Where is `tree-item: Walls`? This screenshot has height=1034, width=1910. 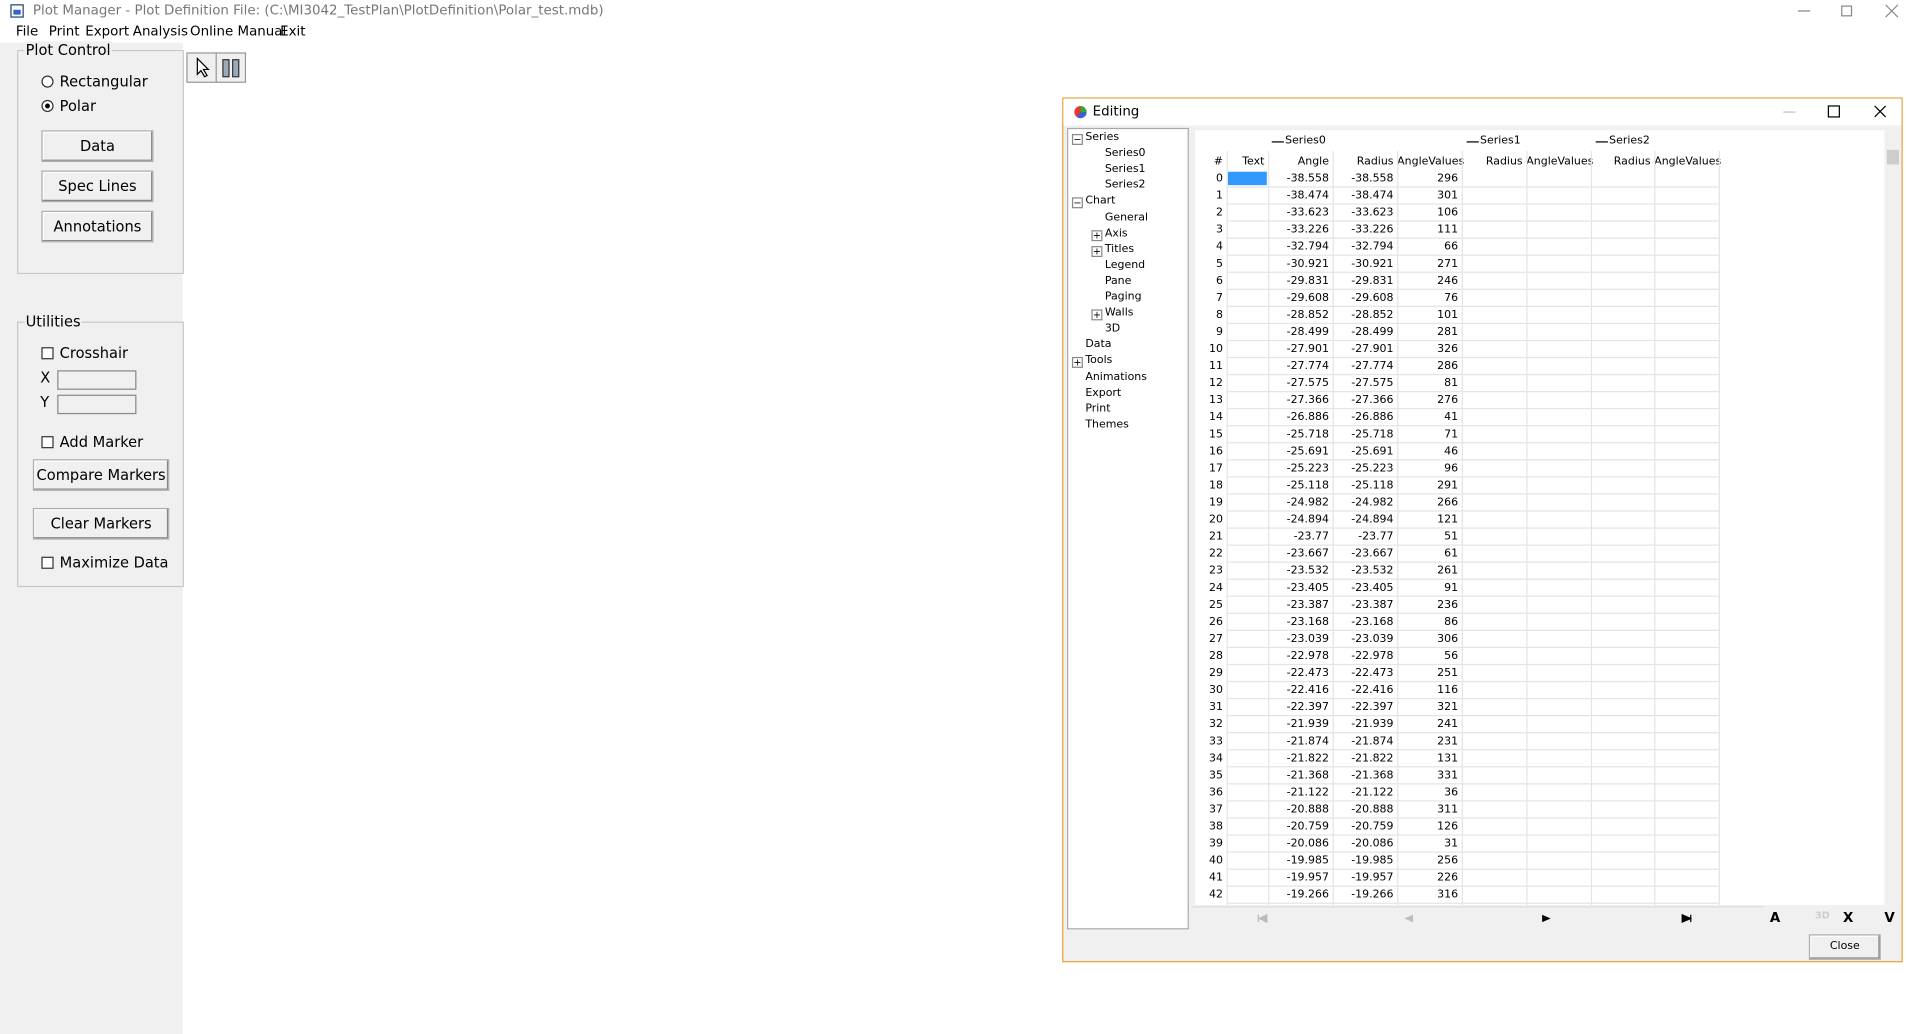 tree-item: Walls is located at coordinates (1119, 313).